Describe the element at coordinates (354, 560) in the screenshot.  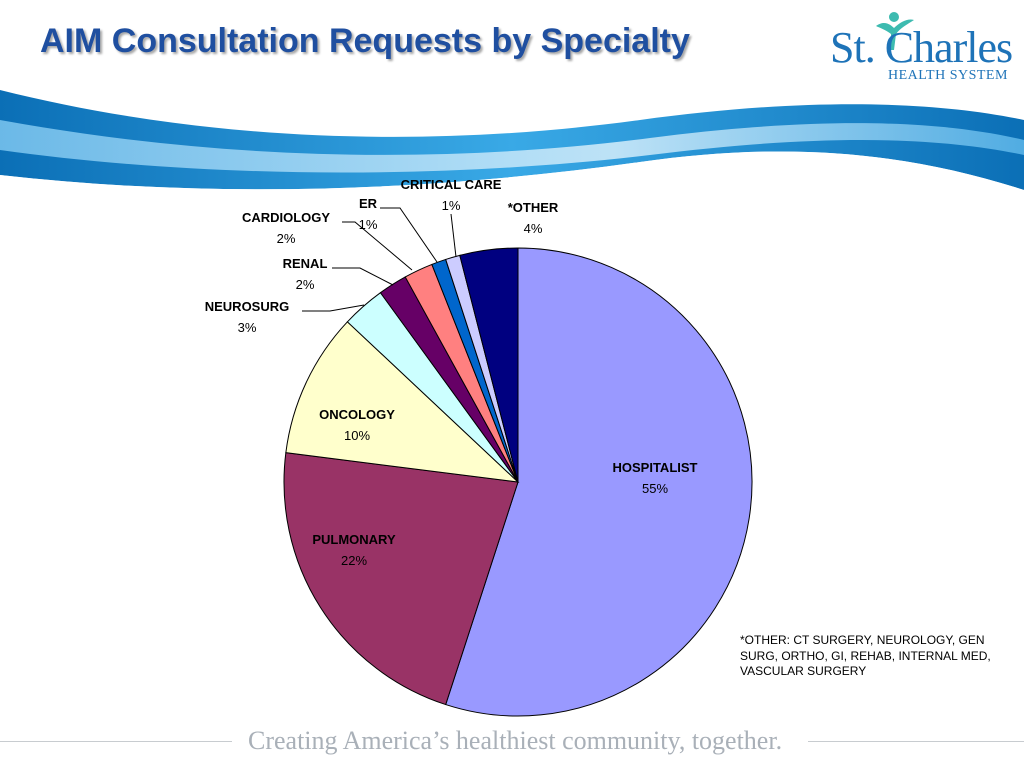
I see `slice-percent-pulmonary: 22%` at that location.